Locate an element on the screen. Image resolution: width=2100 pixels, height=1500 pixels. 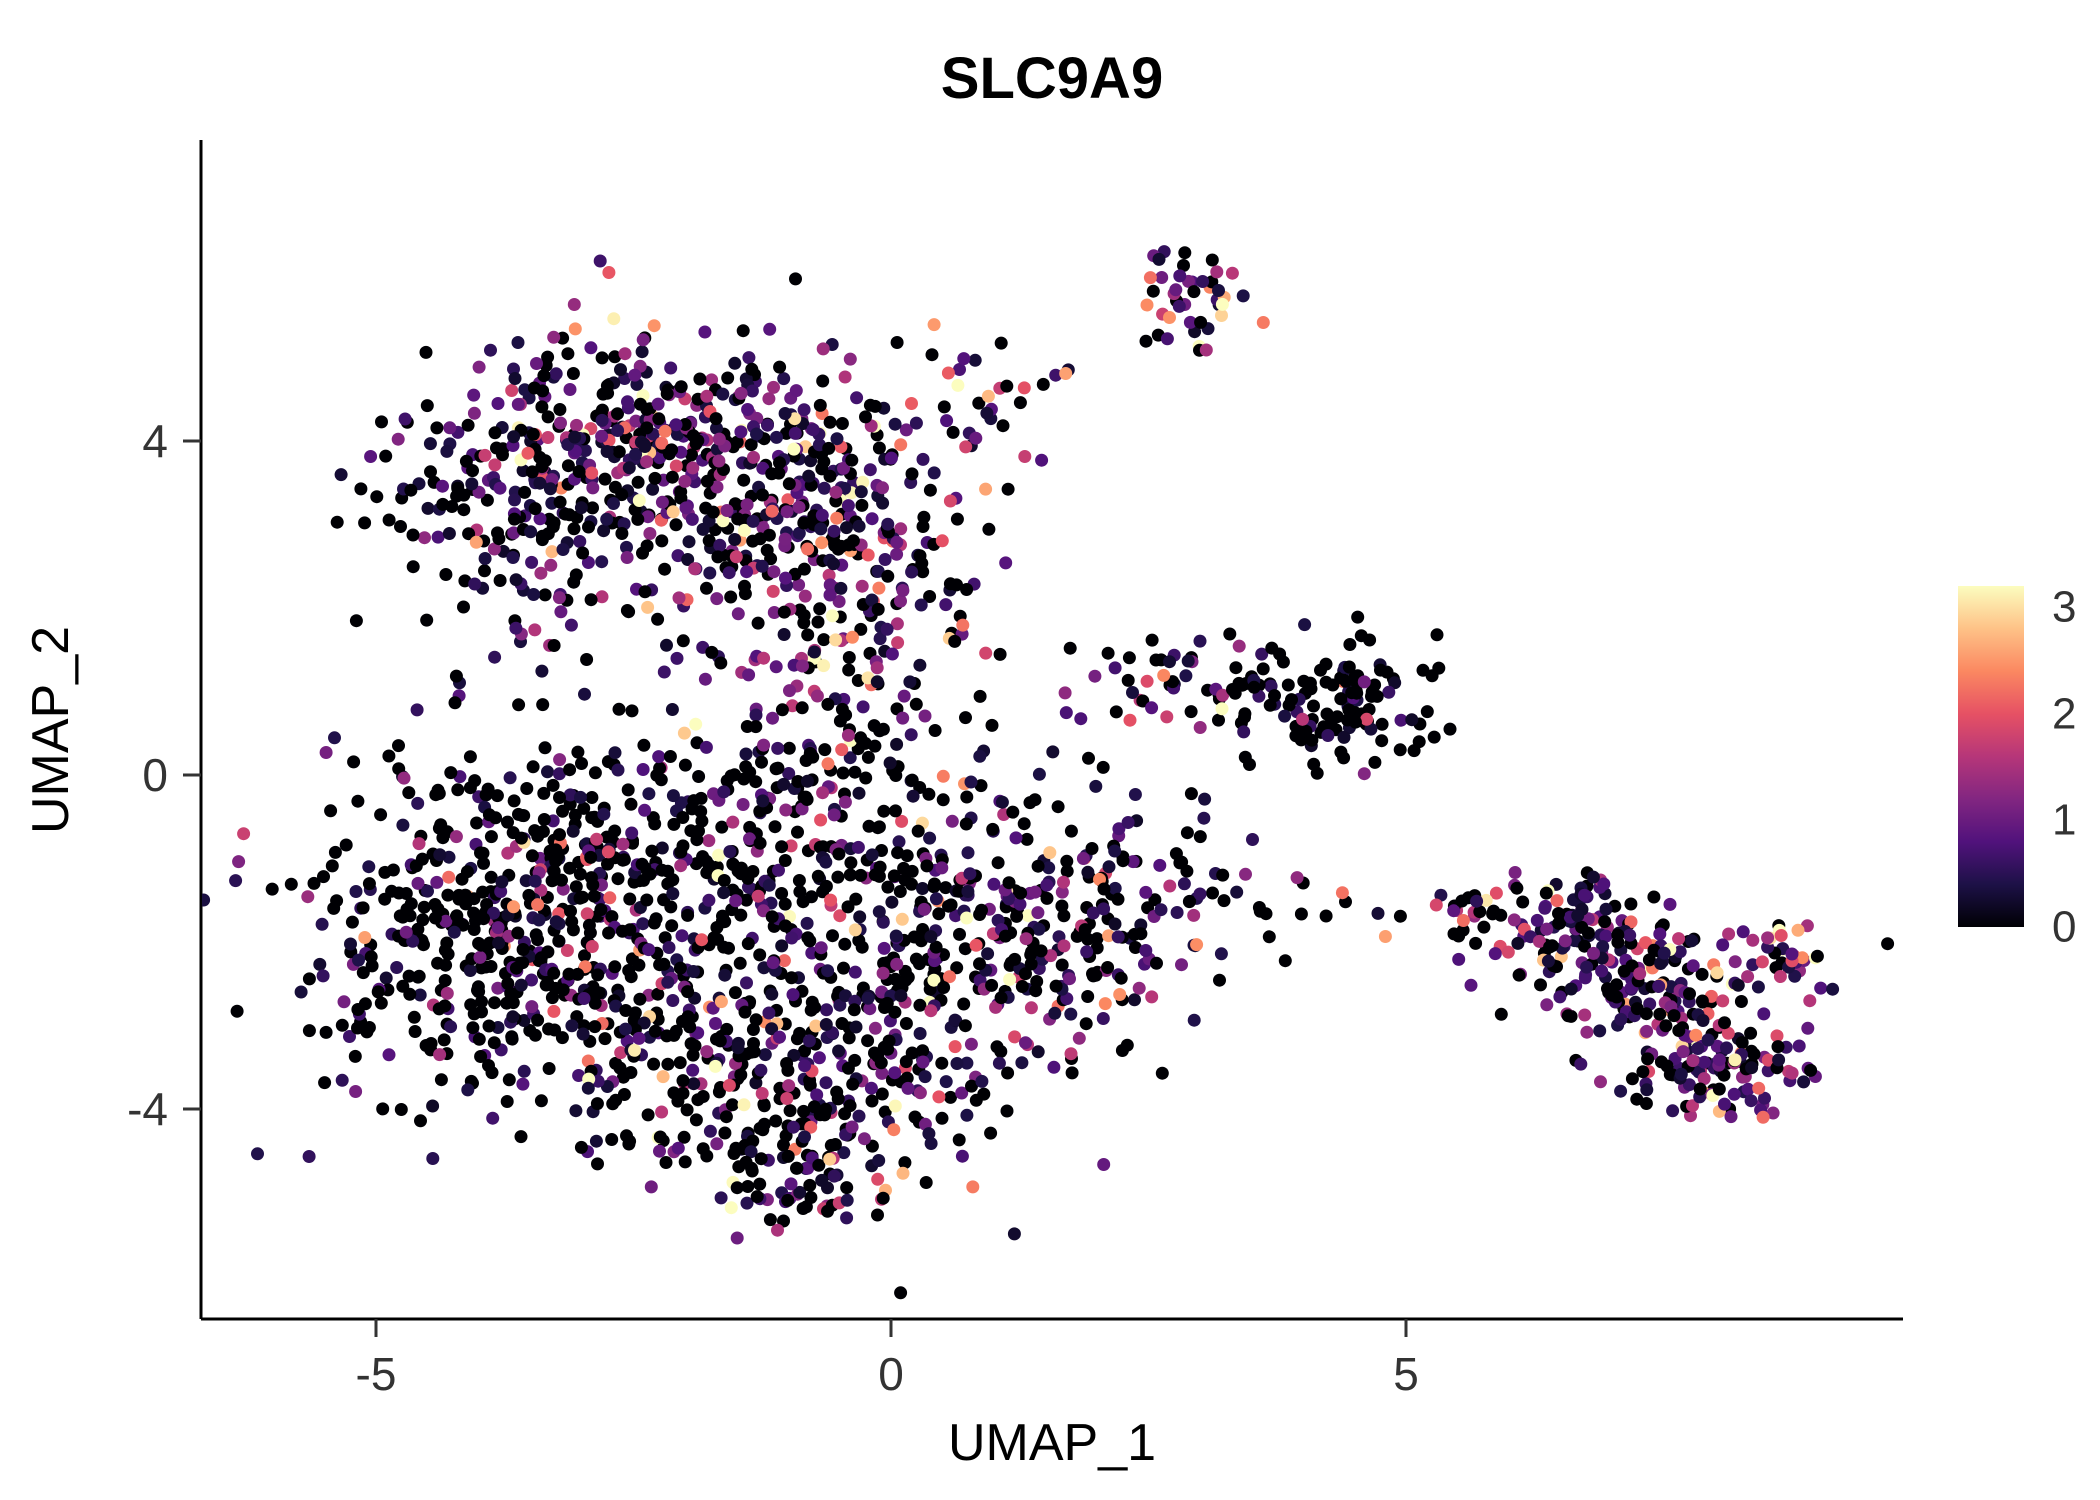
x-axis-title: UMAP_1 is located at coordinates (1052, 1443).